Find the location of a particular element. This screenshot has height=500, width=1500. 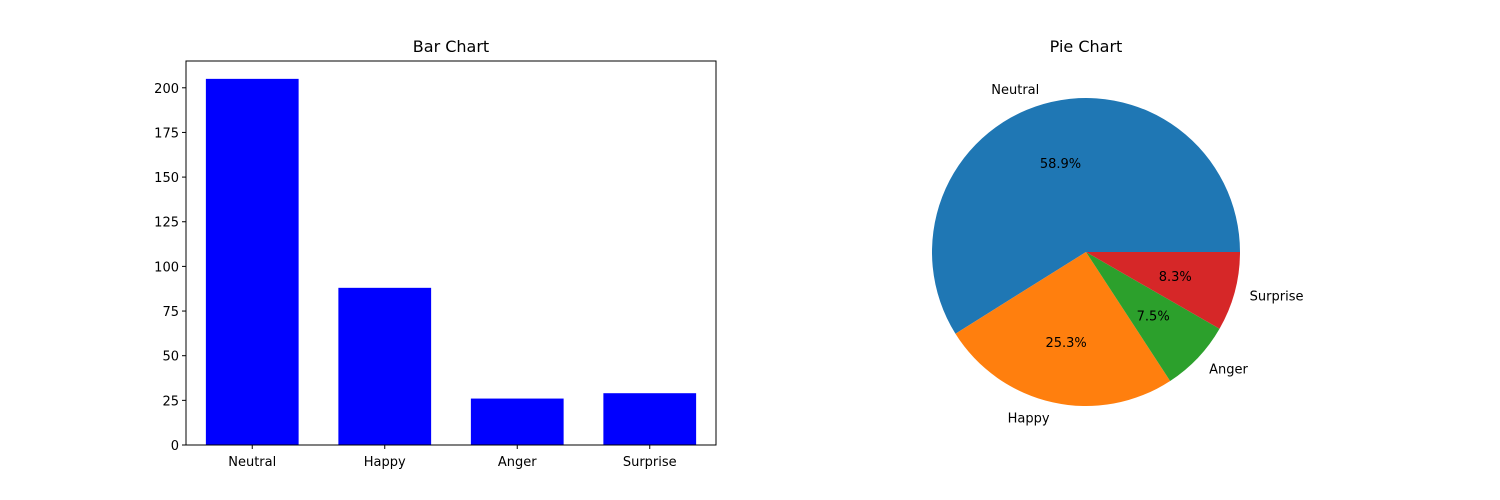

pie-percent-happy: 25.3% is located at coordinates (1065, 343).